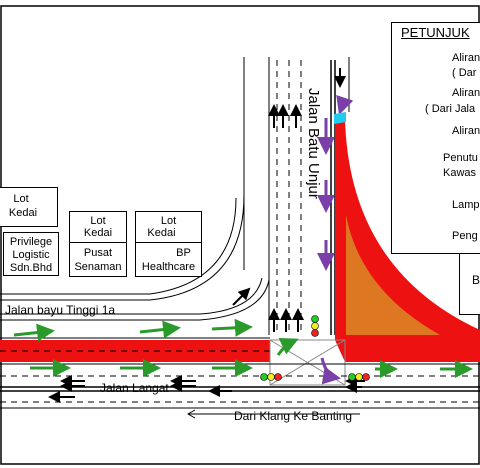 Image resolution: width=480 pixels, height=468 pixels. I want to click on traffic-light-east, so click(359, 377).